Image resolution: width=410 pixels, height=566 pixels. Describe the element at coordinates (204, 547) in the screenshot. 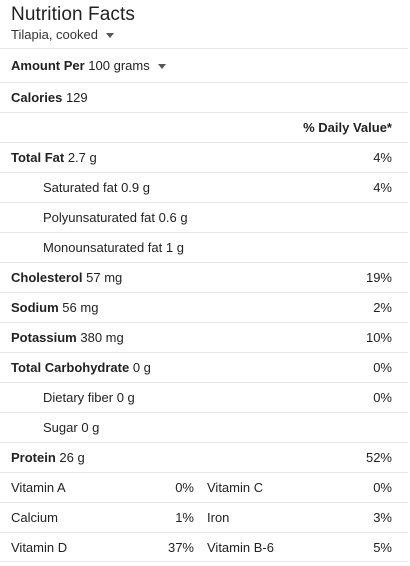

I see `vitamin-row: Vitamin D 37% Vitamin B-6 5%` at that location.